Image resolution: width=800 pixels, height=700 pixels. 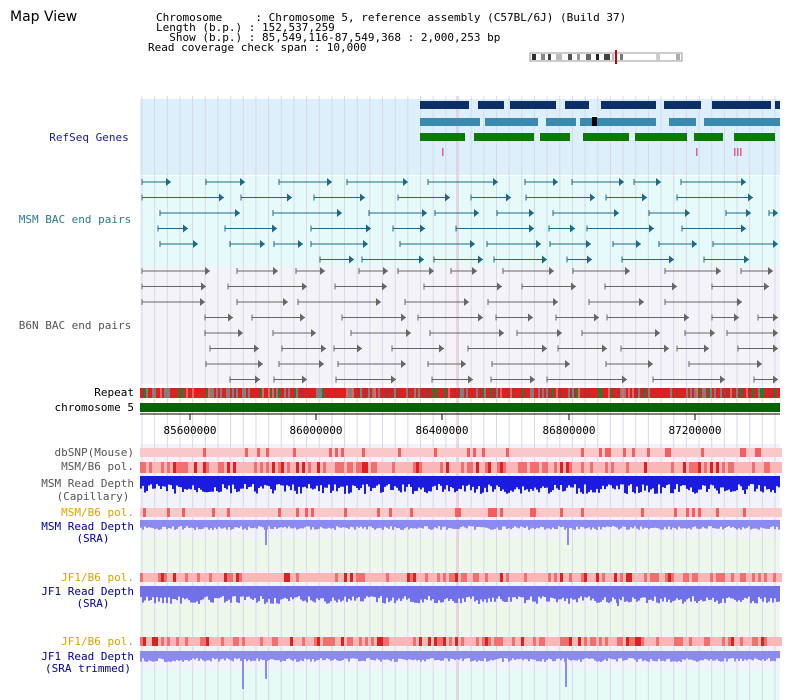 I want to click on track-label-b6n-bac: B6N BAC end pairs, so click(x=75, y=325).